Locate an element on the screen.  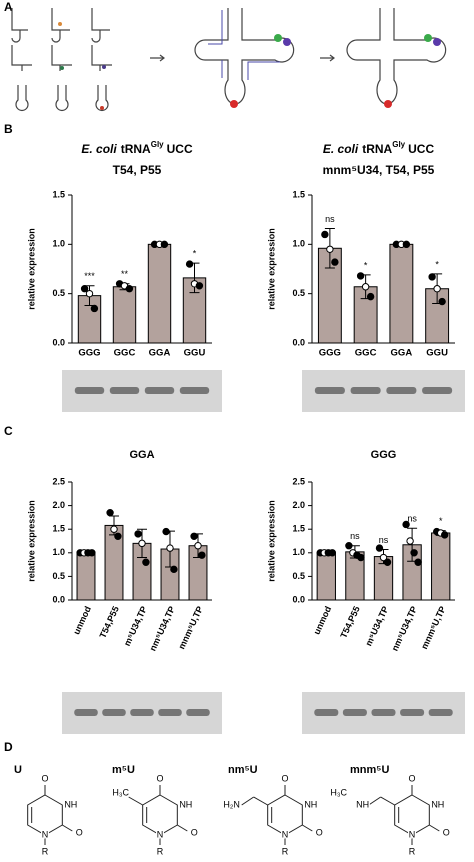
chart-subtitle: mnm⁵U34, T54, P55 is located at coordinates (379, 170).